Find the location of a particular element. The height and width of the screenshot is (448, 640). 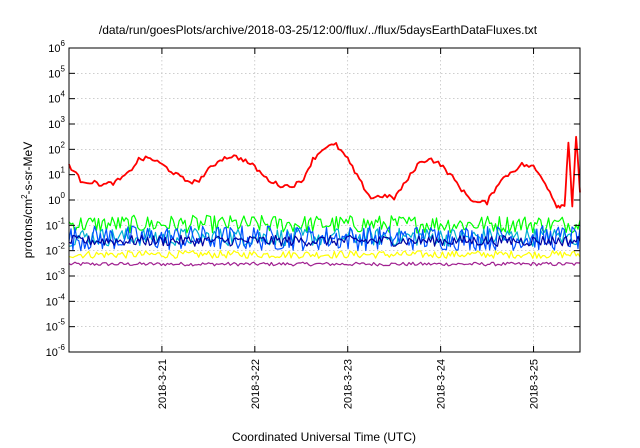

y-tick-label: 10⁻⁴ is located at coordinates (56, 300).